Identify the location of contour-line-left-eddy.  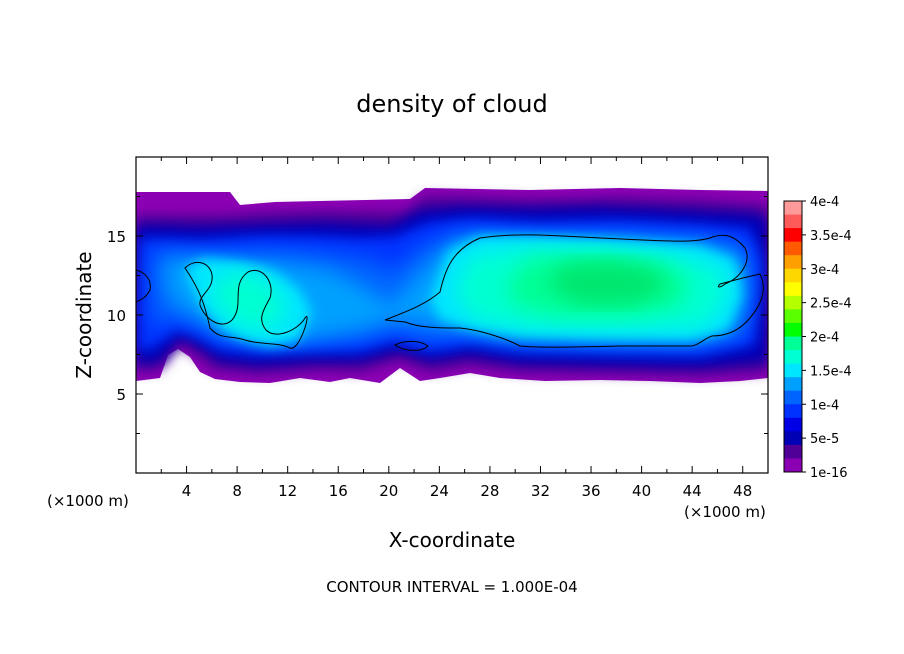
(246, 305).